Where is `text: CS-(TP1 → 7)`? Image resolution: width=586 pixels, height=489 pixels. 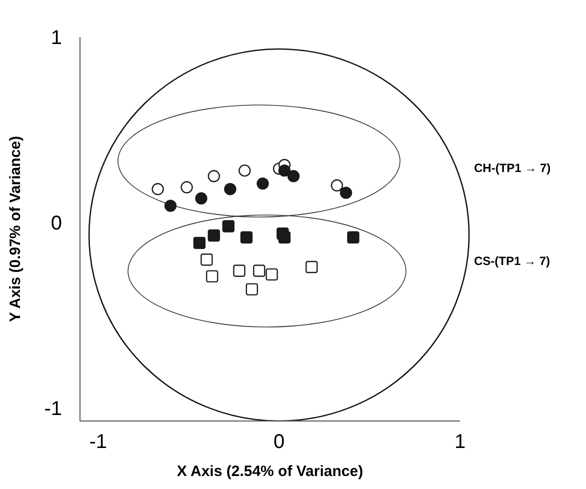
text: CS-(TP1 → 7) is located at coordinates (512, 261).